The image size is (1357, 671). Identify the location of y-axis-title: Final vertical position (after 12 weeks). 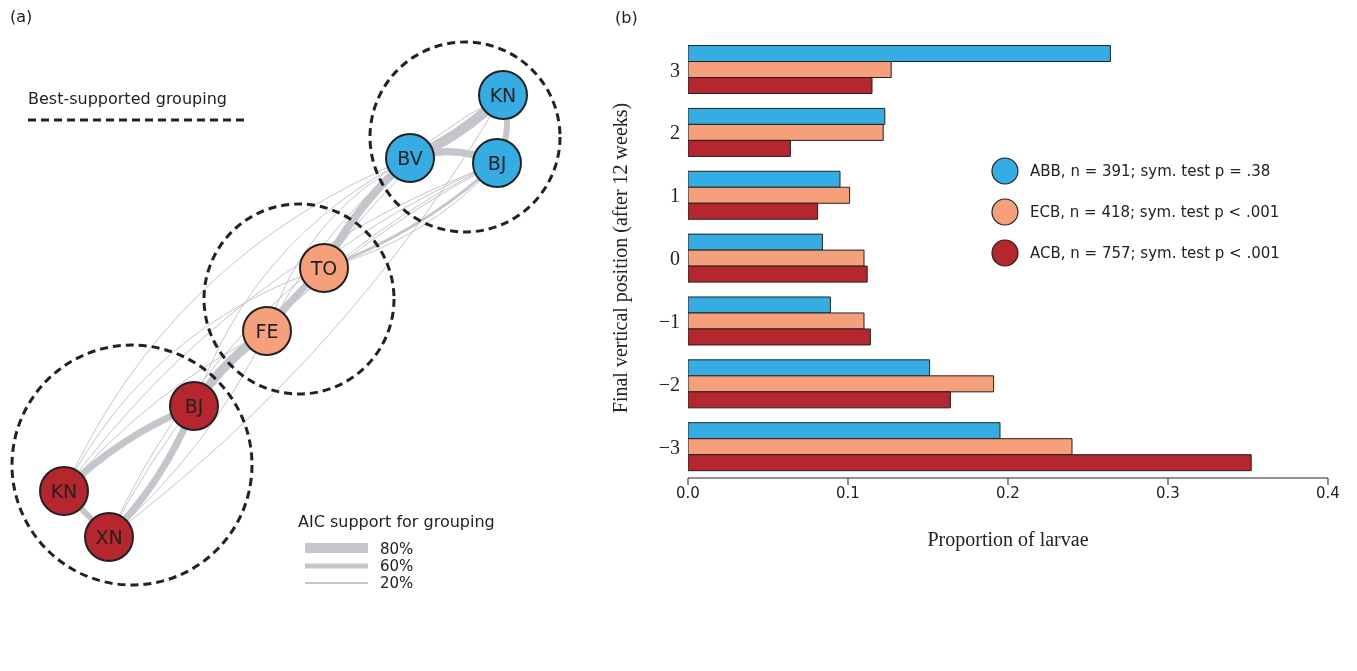
(621, 258).